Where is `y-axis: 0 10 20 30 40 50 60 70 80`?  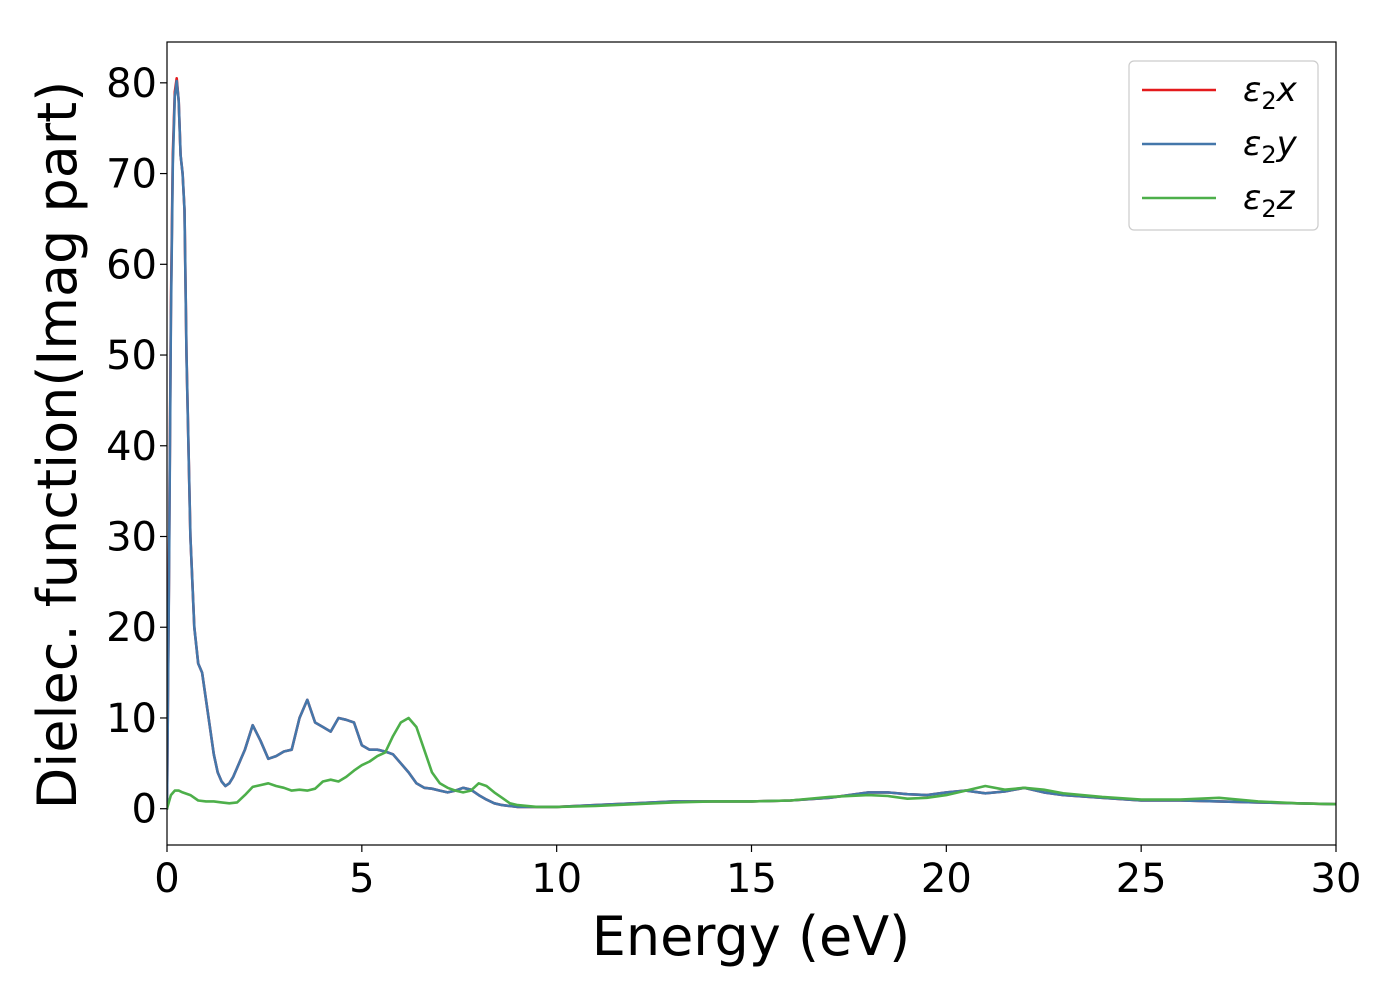
y-axis: 0 10 20 30 40 50 60 70 80 is located at coordinates (136, 447).